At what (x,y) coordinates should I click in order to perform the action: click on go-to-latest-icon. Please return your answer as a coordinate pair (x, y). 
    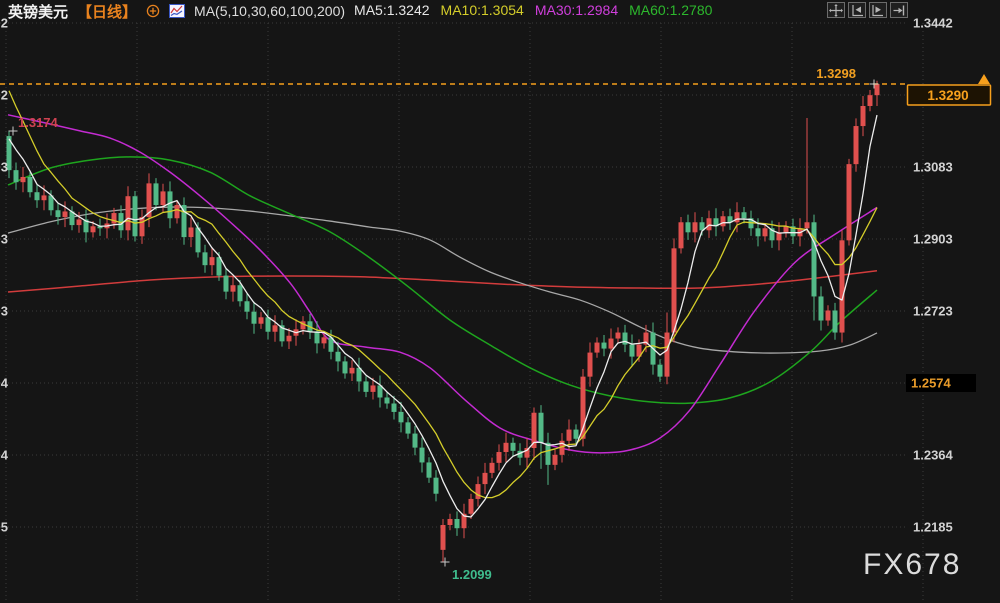
    Looking at the image, I should click on (899, 10).